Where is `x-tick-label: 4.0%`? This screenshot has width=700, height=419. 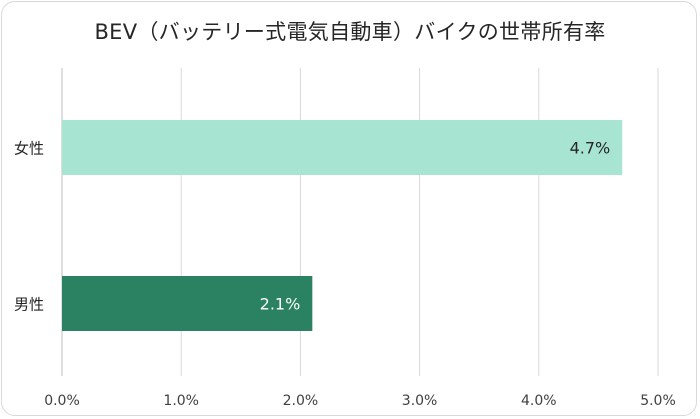 x-tick-label: 4.0% is located at coordinates (539, 401).